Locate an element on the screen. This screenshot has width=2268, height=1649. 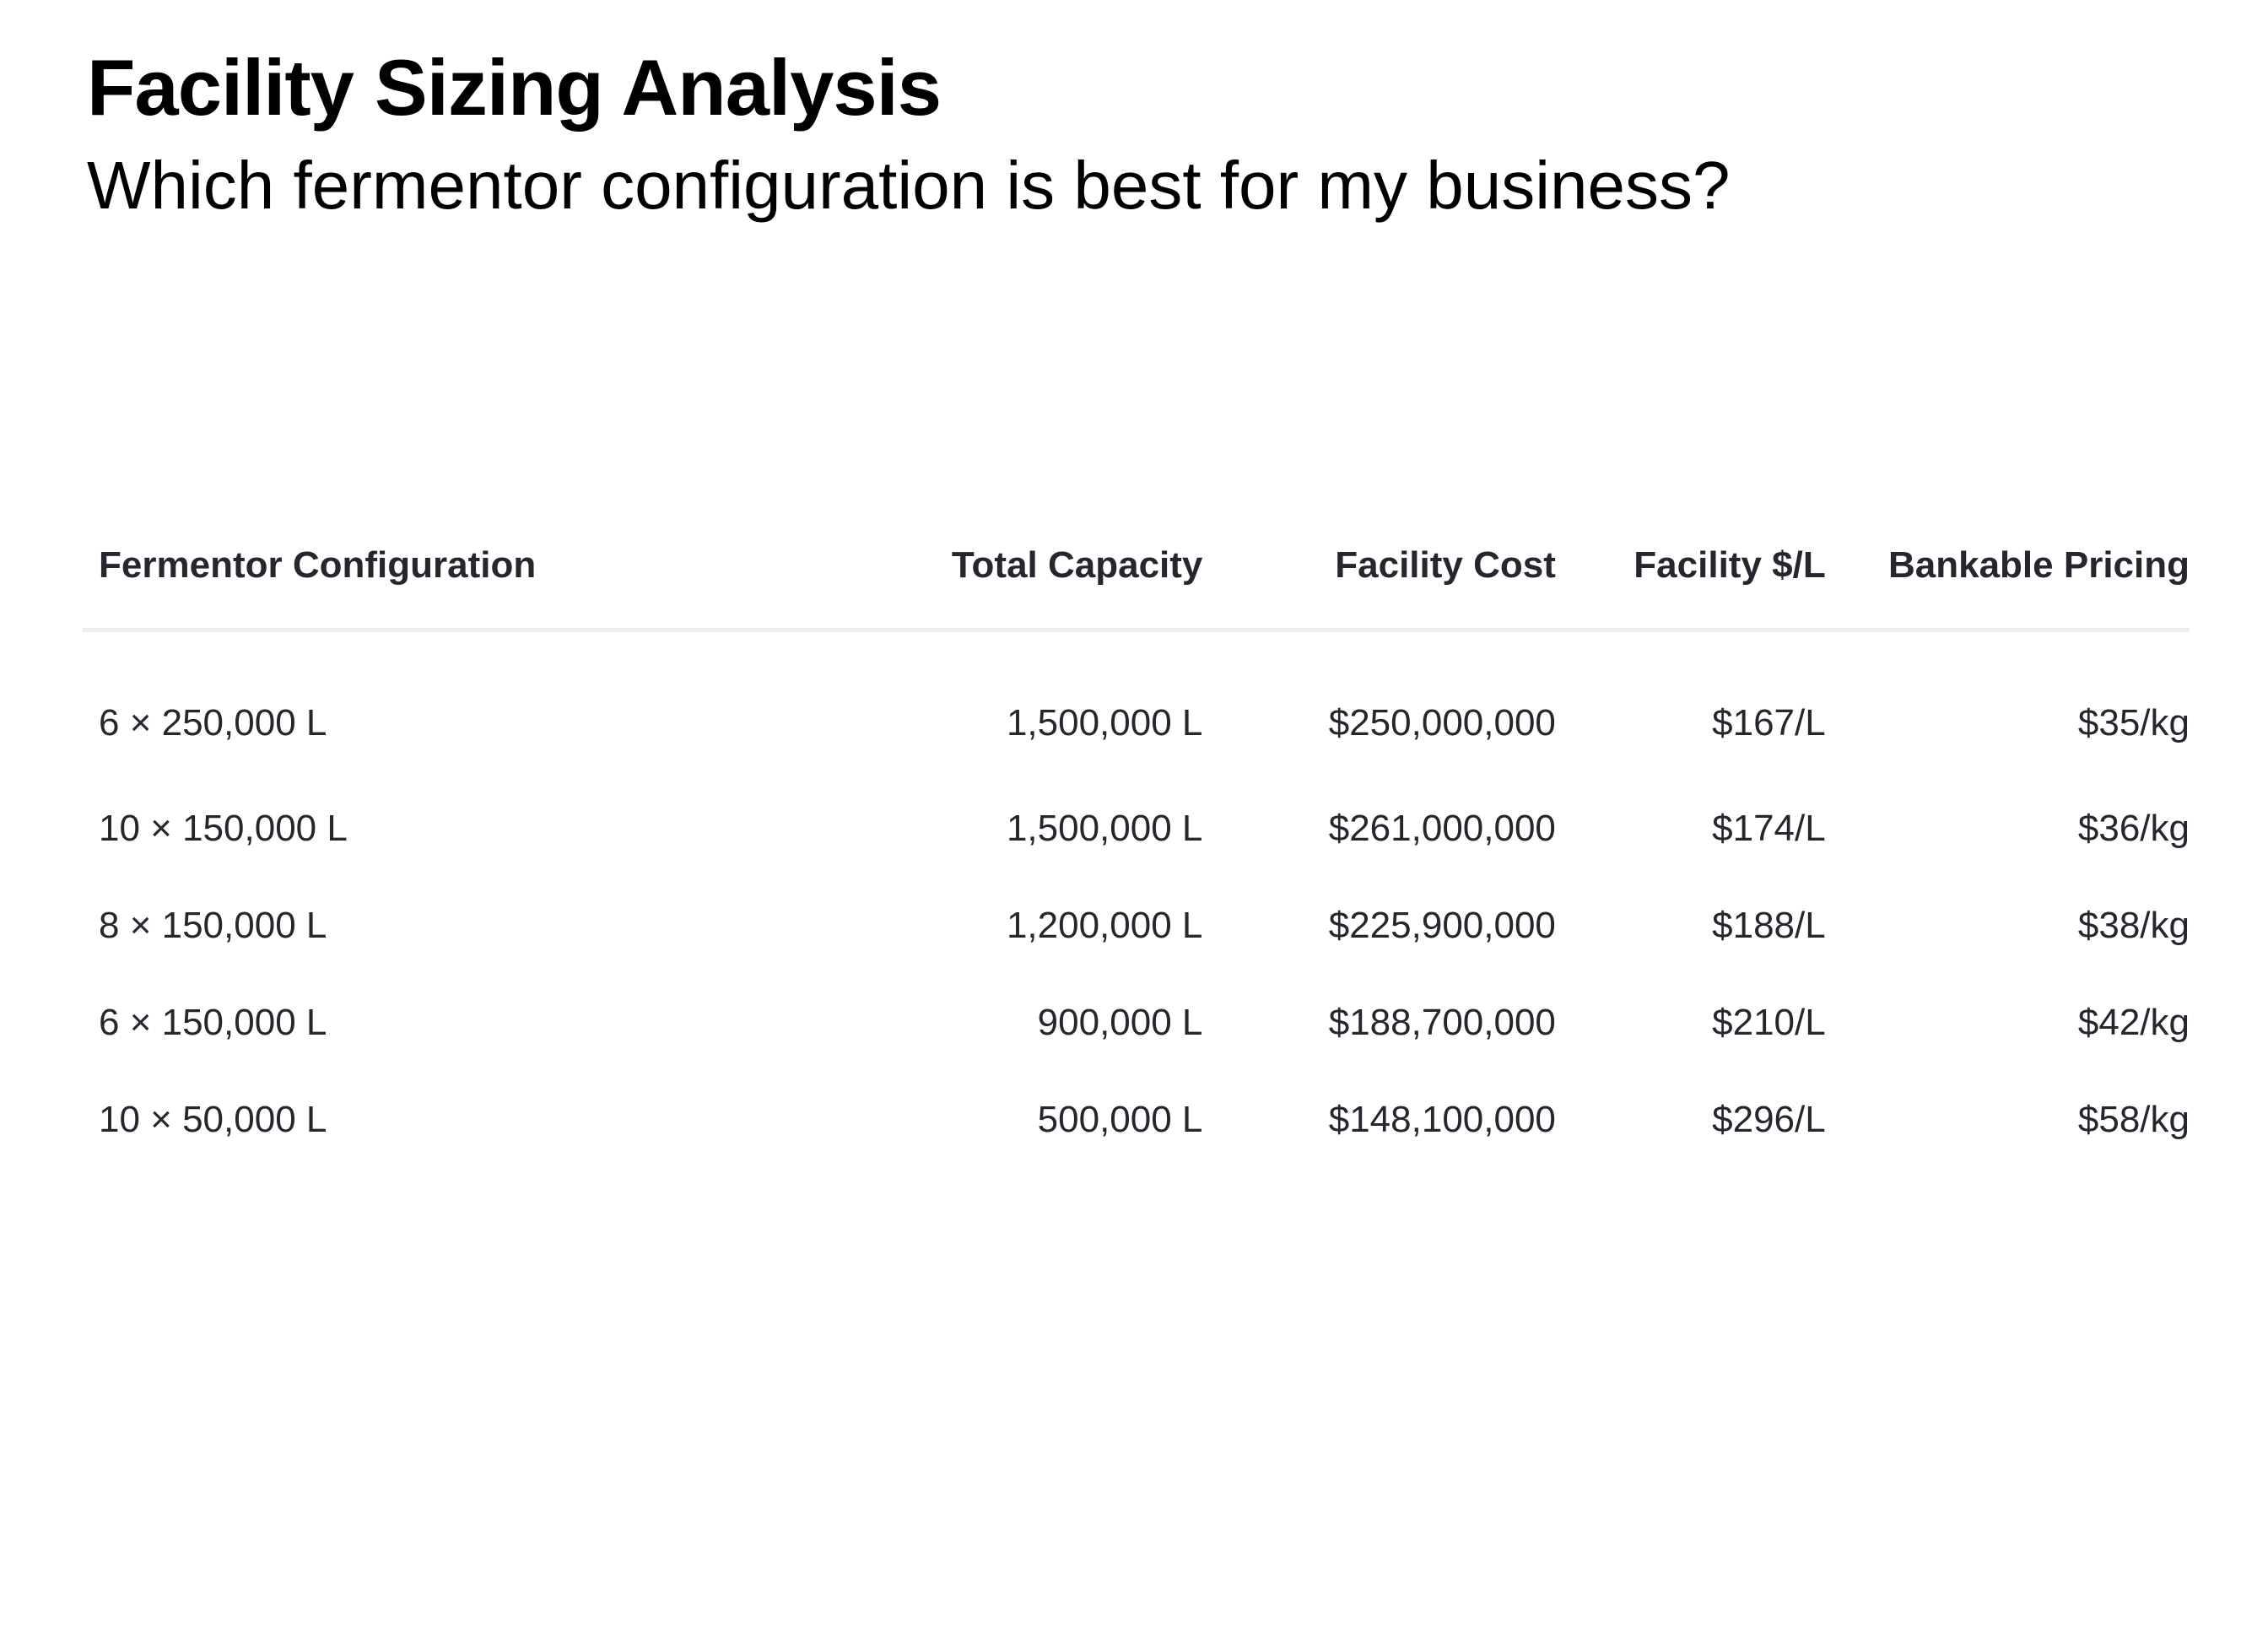
cell-facility-cost: $225,900,000 is located at coordinates (1442, 925).